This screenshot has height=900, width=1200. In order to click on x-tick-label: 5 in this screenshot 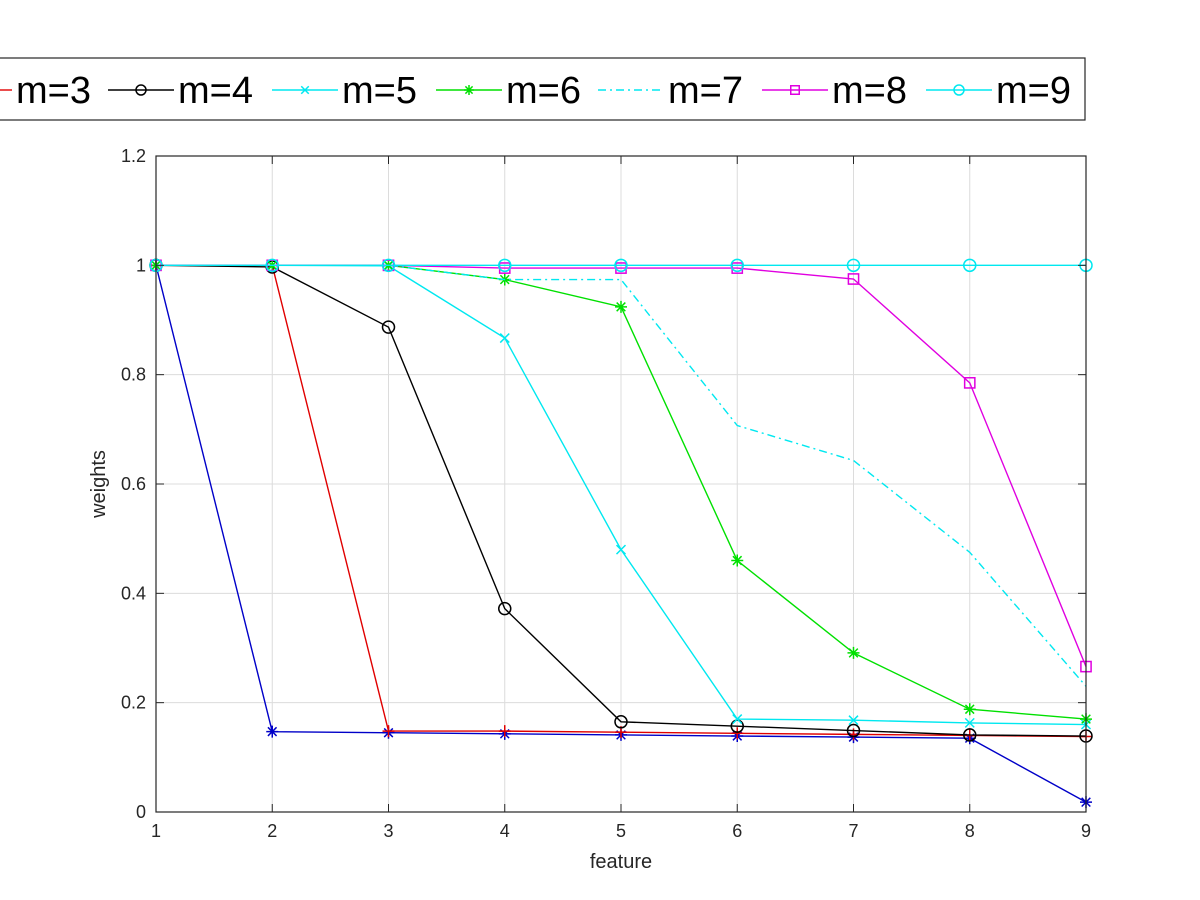, I will do `click(621, 831)`.